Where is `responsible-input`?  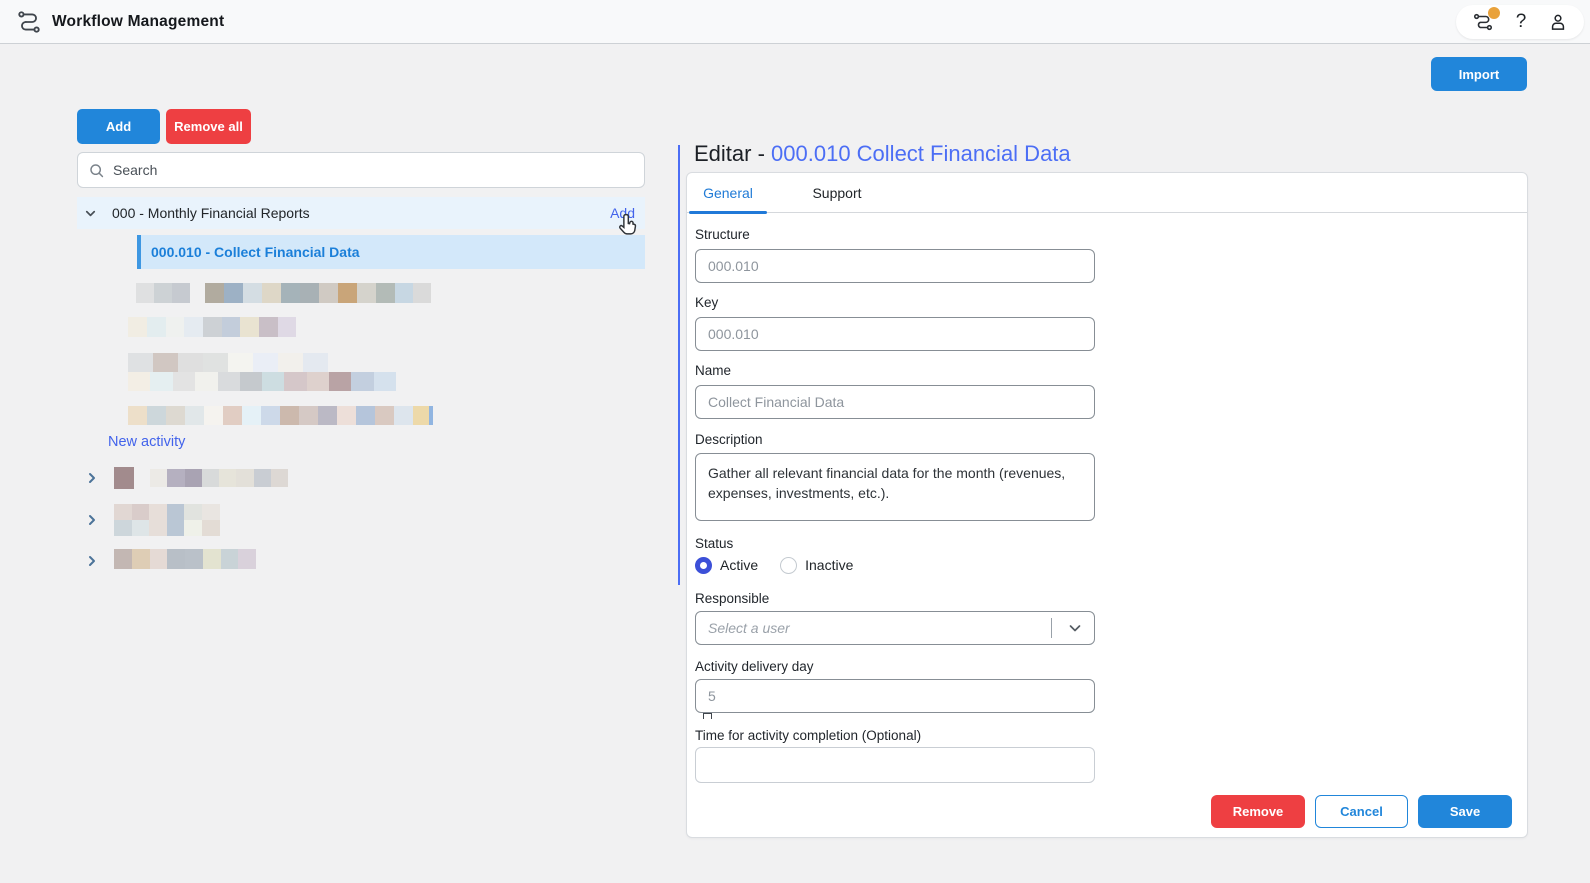 responsible-input is located at coordinates (895, 628).